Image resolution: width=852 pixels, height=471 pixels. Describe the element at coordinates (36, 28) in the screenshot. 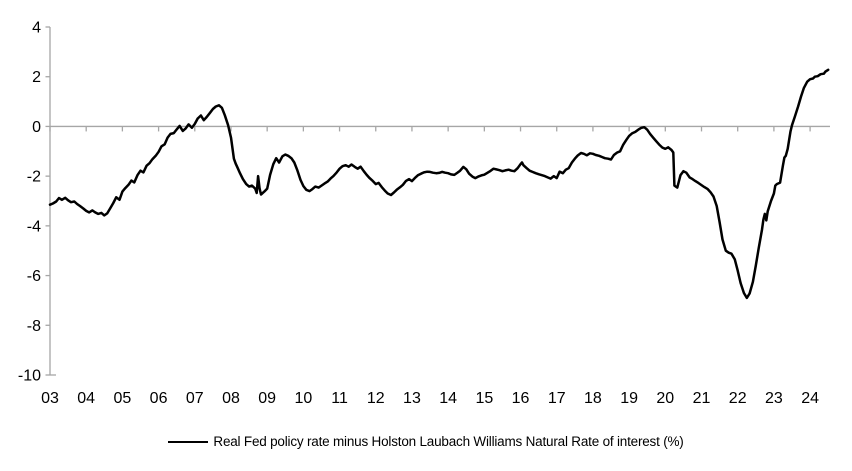

I see `y-tick-label: 4` at that location.